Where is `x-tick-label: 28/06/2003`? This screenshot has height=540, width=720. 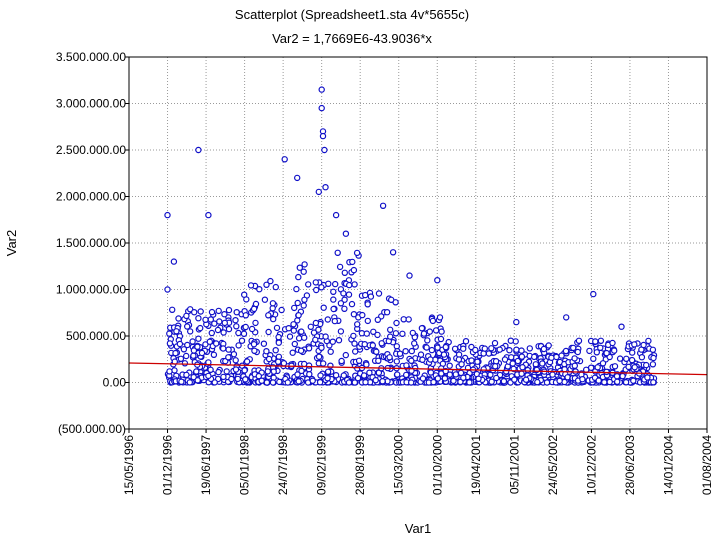 x-tick-label: 28/06/2003 is located at coordinates (630, 465).